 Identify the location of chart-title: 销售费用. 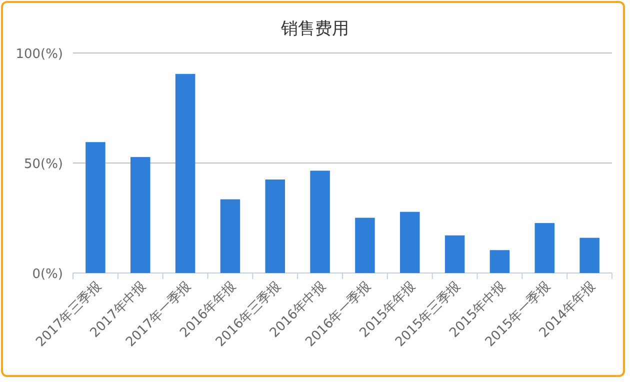
(314, 29).